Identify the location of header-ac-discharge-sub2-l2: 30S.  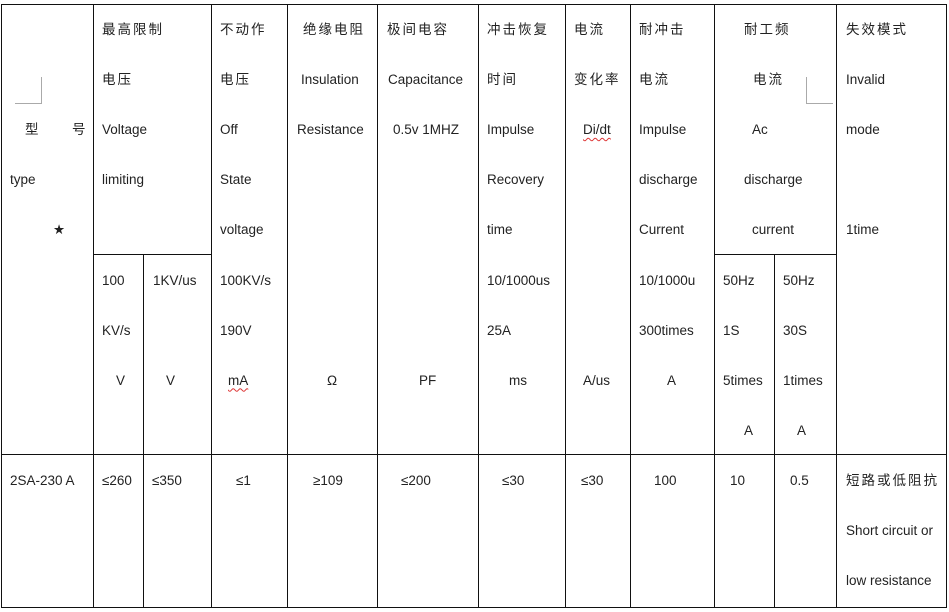
(795, 330).